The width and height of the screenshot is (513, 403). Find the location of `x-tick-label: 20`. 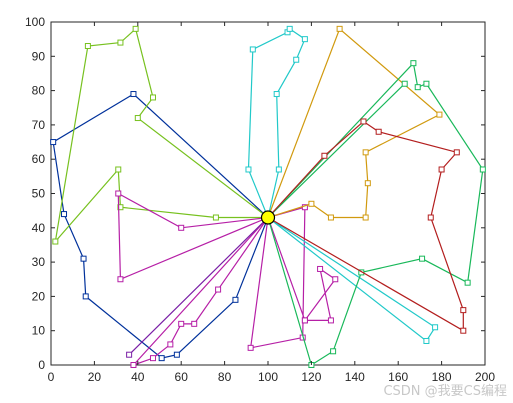

x-tick-label: 20 is located at coordinates (95, 377).